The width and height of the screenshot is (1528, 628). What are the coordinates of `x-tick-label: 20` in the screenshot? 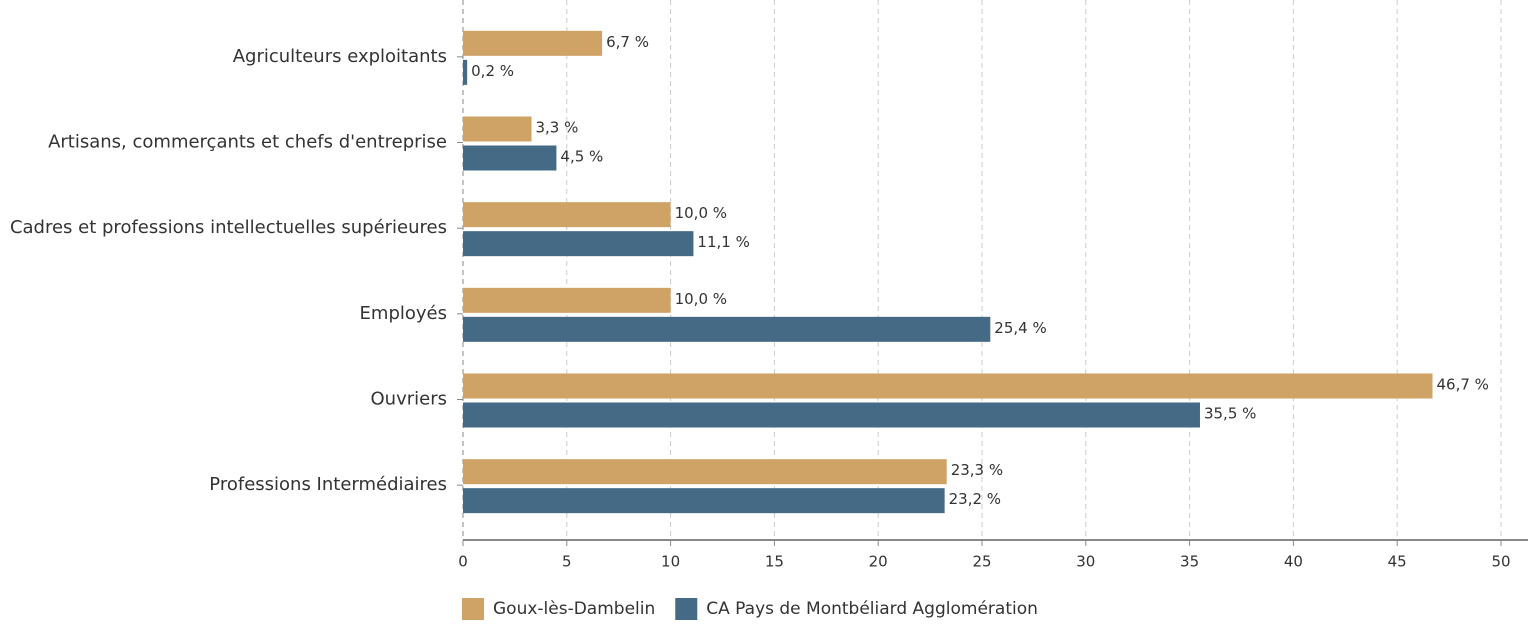 It's located at (878, 562).